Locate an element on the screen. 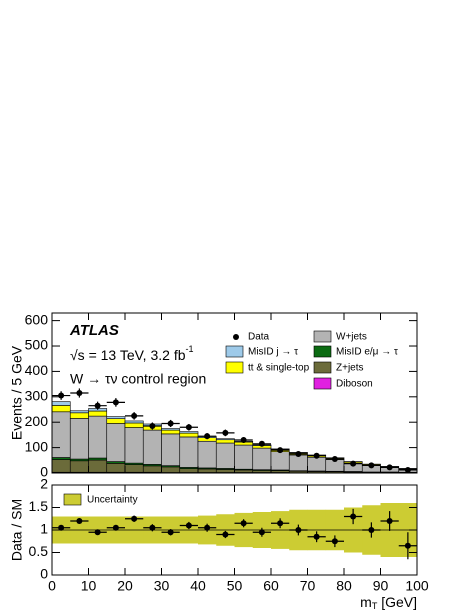  legend-label: Data is located at coordinates (259, 337).